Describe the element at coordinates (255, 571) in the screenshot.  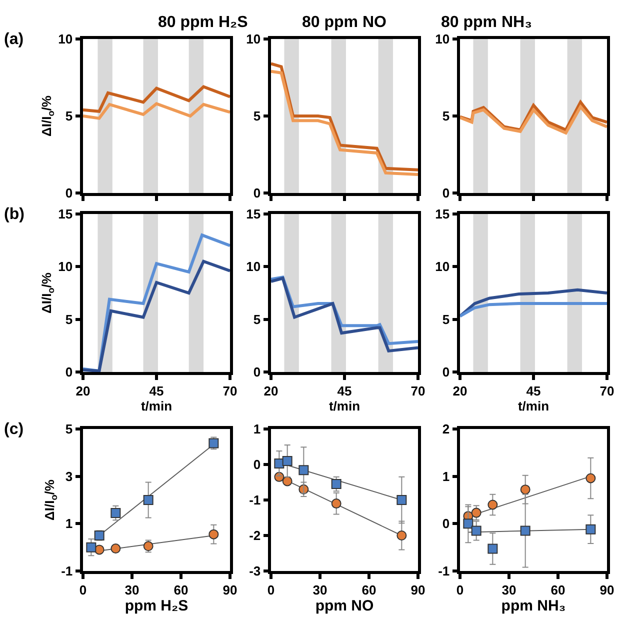
I see `y-tick-label: -3` at that location.